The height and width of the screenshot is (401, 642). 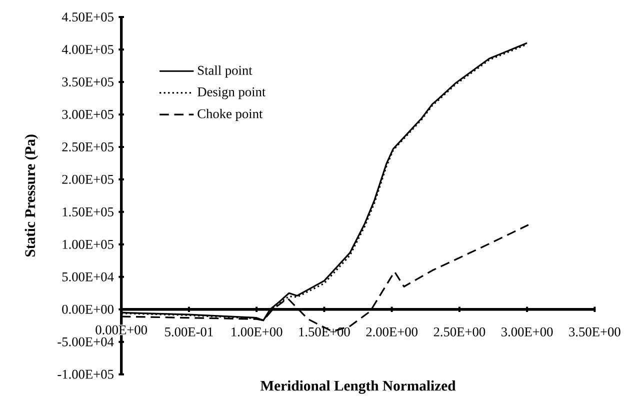 What do you see at coordinates (392, 331) in the screenshot?
I see `x-tick-label: 2.00E+00` at bounding box center [392, 331].